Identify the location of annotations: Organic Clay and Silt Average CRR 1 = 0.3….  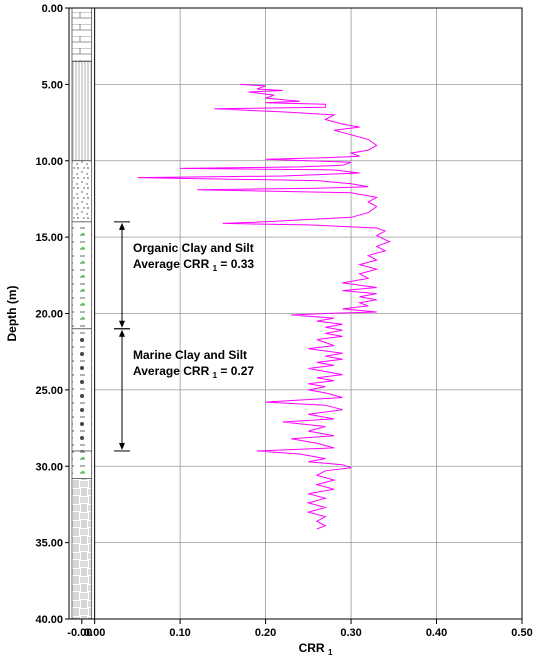
(184, 336).